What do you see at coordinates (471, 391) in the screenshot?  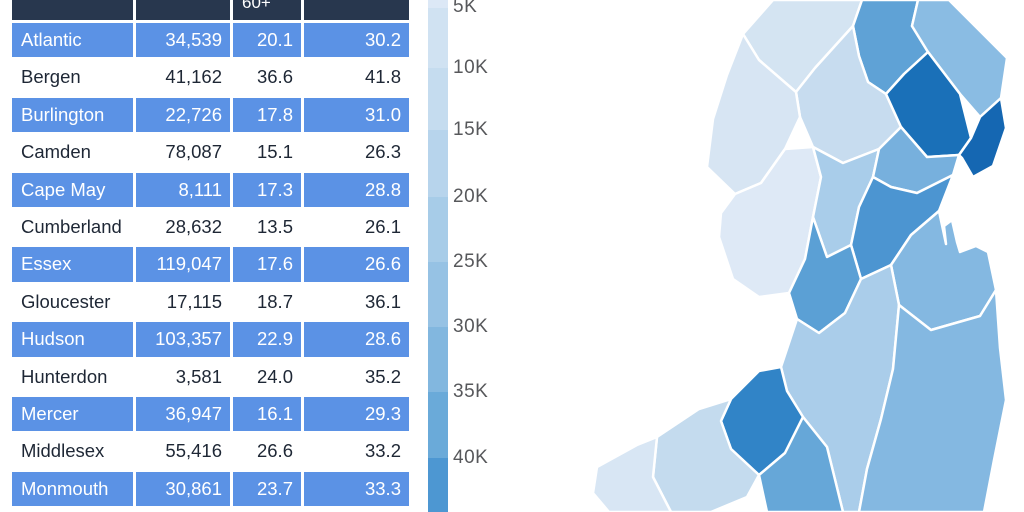 I see `scale-tick-label: 35K` at bounding box center [471, 391].